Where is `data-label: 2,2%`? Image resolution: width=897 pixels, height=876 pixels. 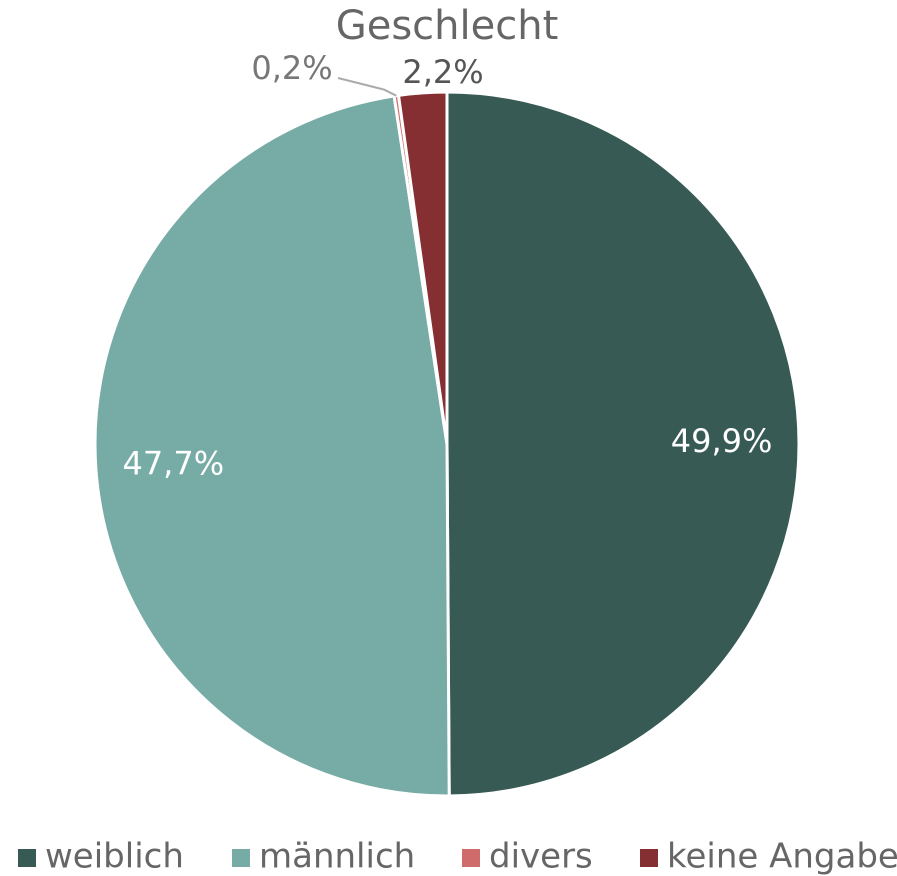
data-label: 2,2% is located at coordinates (442, 72).